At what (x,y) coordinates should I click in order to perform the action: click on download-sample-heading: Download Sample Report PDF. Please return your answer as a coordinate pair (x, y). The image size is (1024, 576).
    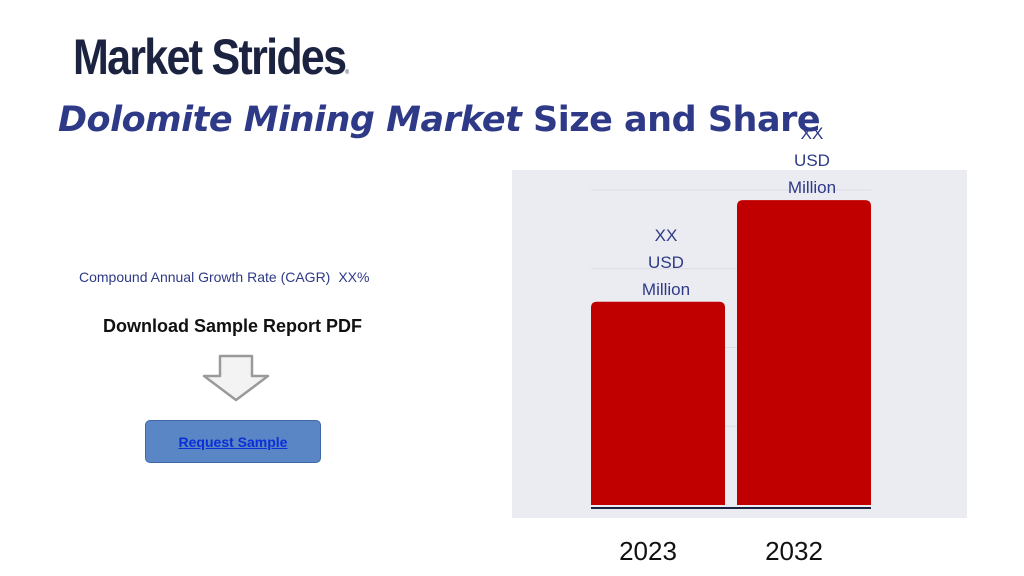
    Looking at the image, I should click on (233, 326).